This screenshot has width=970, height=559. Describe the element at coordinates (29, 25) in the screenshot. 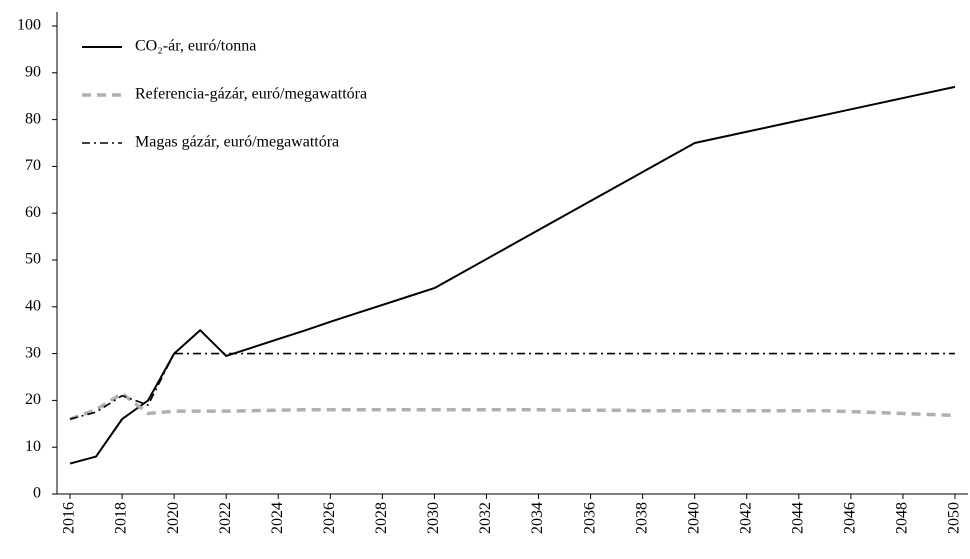

I see `y-tick-label: 100` at that location.